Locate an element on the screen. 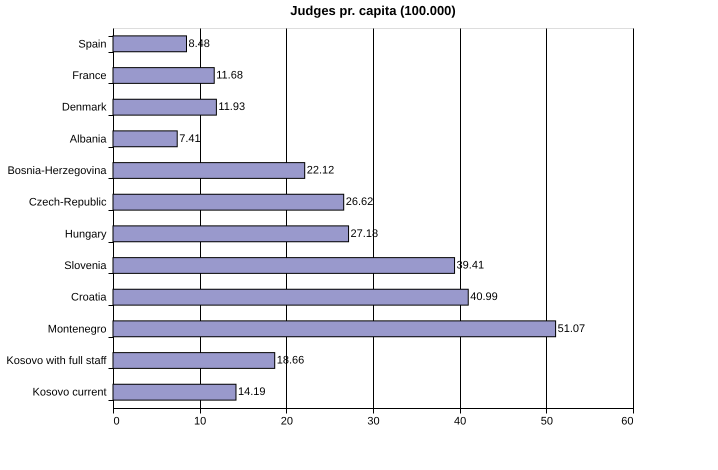 This screenshot has width=718, height=470. data-label: 26.62 is located at coordinates (360, 202).